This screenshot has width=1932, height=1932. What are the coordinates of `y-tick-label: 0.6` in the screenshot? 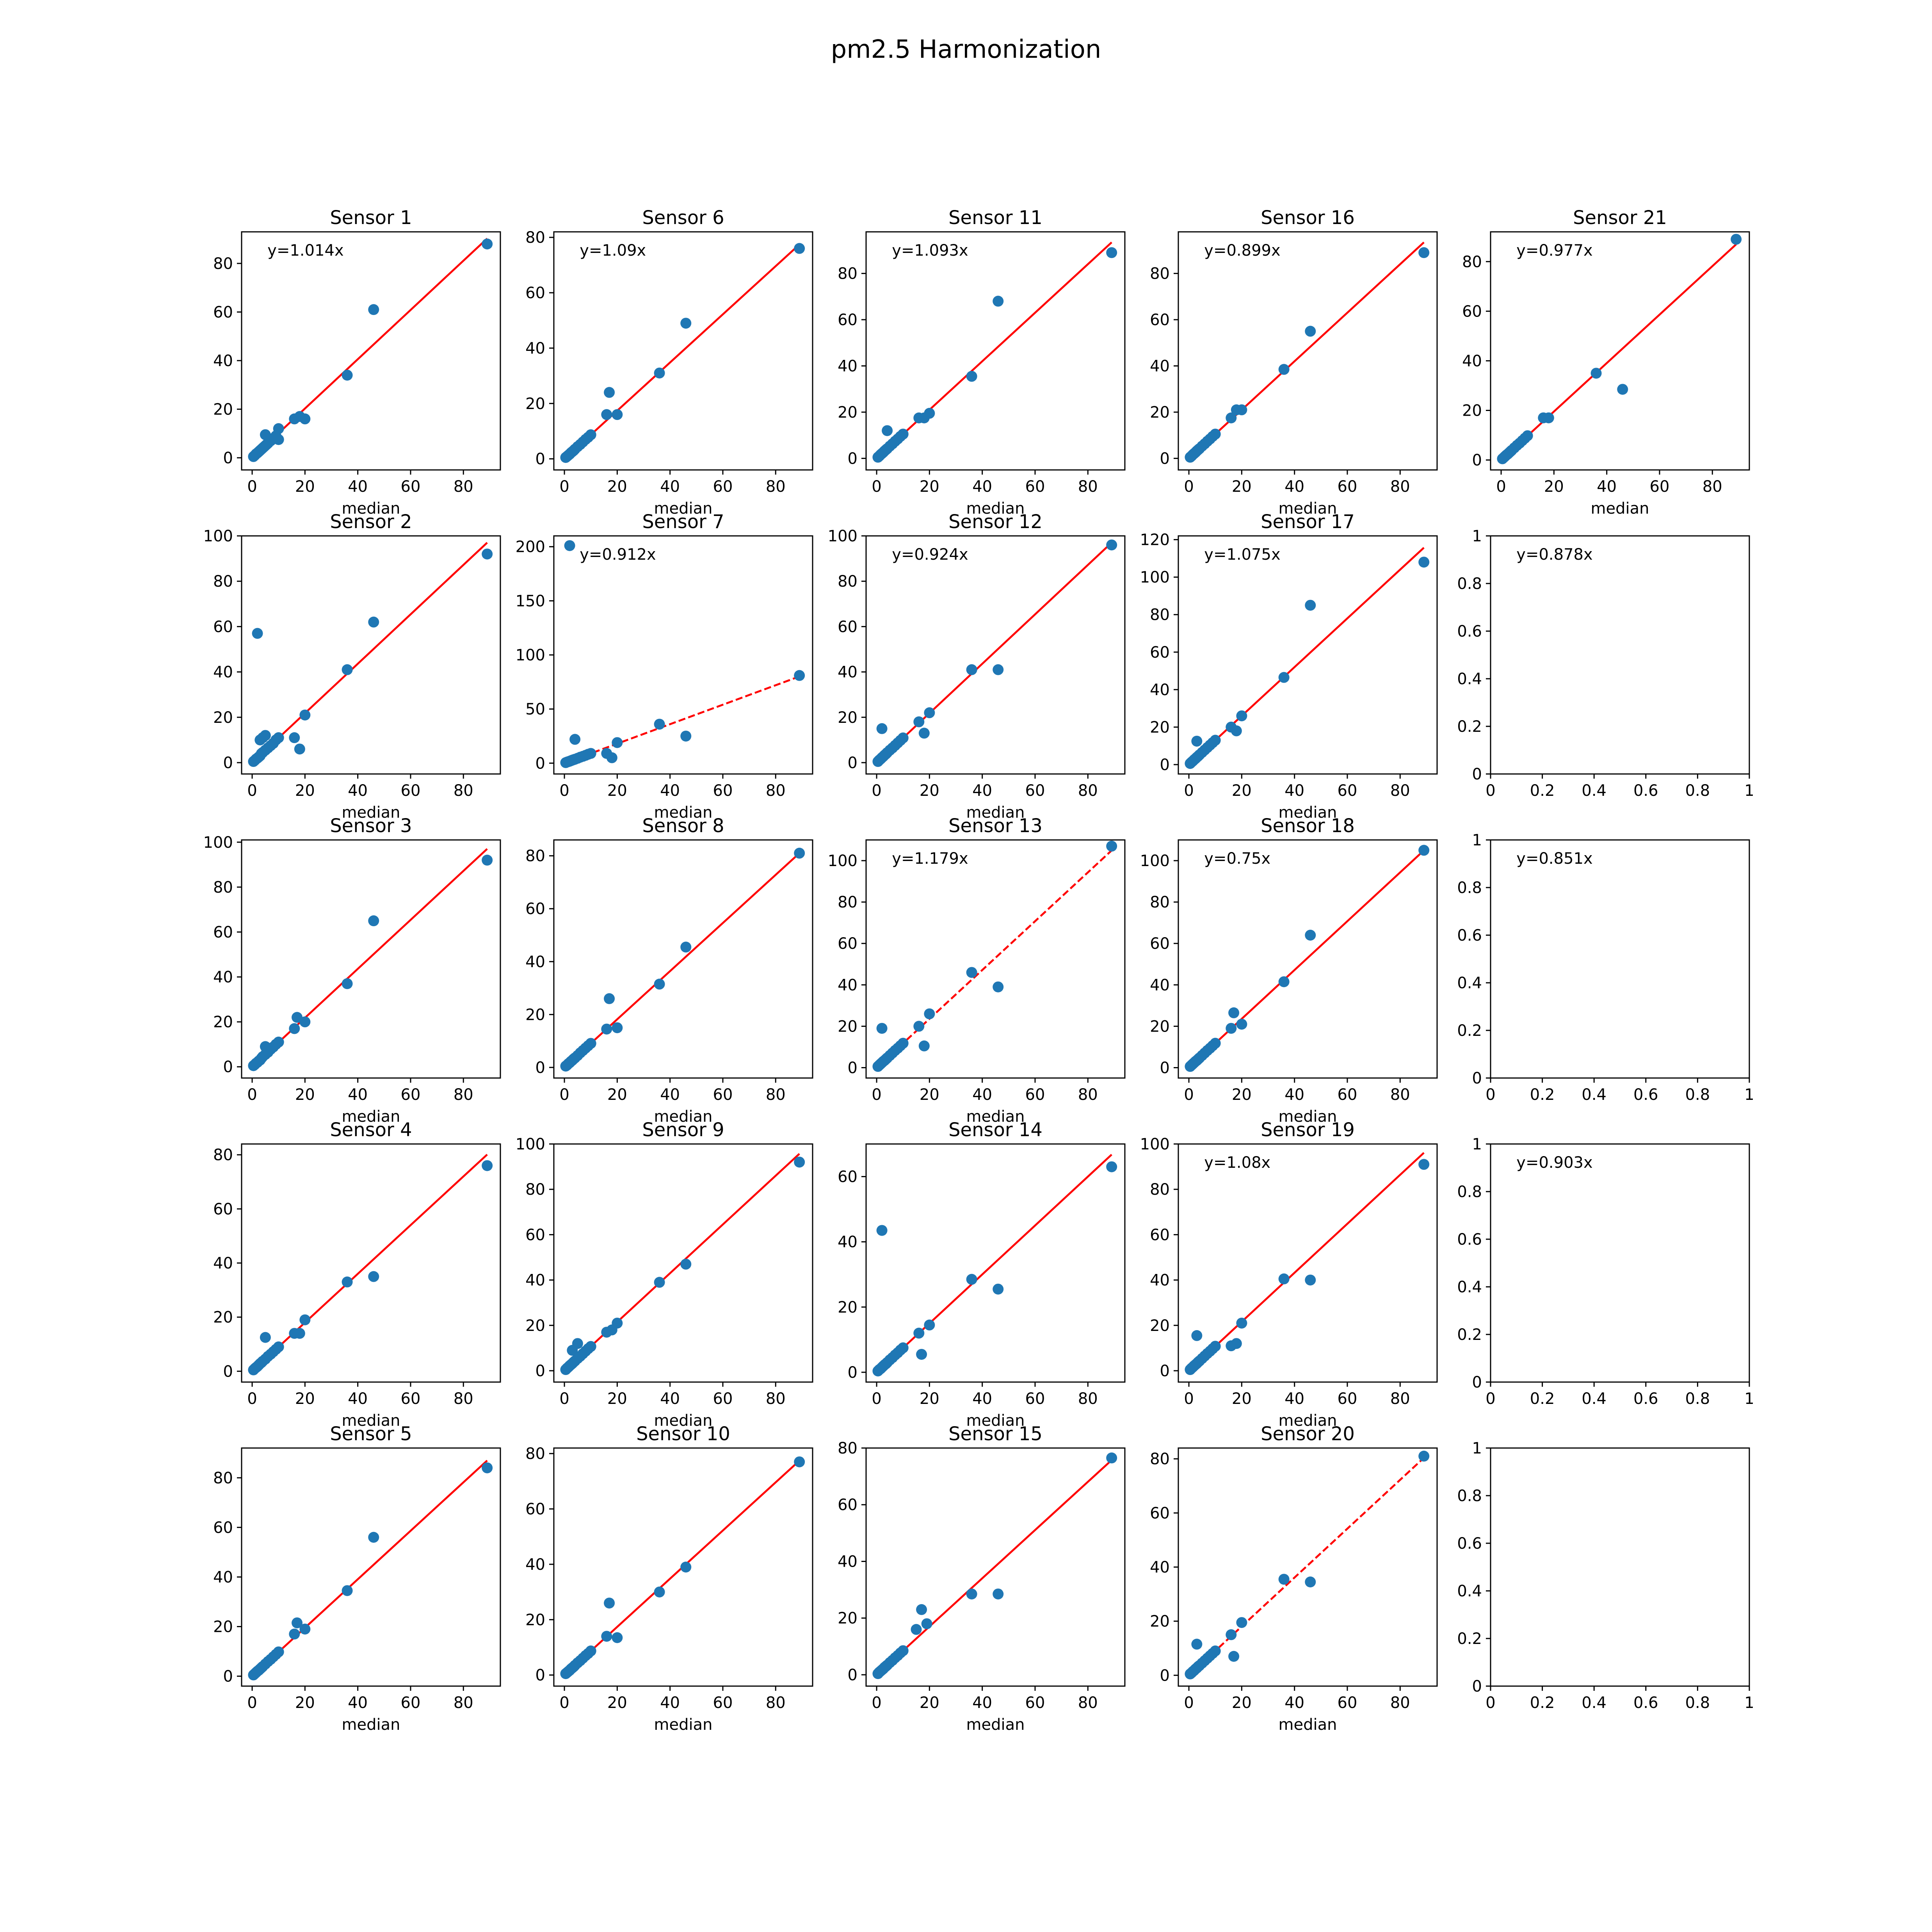 It's located at (1469, 1544).